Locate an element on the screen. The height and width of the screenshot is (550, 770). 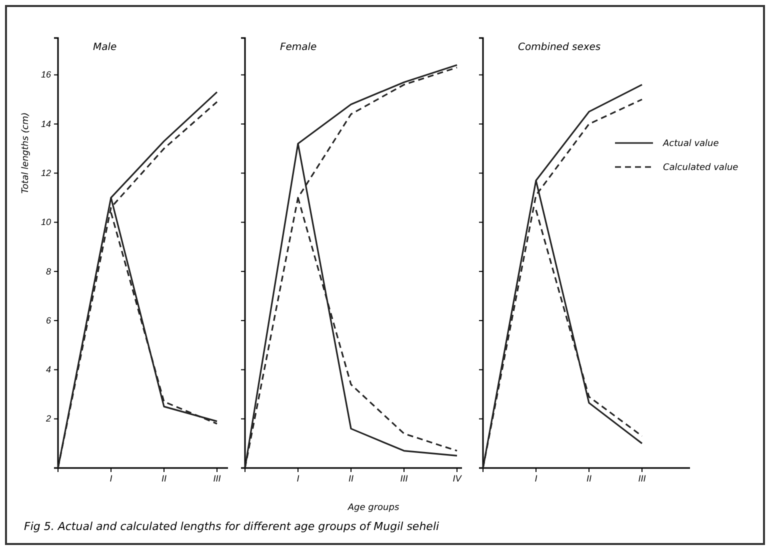
legend-label: Calculated value is located at coordinates (701, 168).